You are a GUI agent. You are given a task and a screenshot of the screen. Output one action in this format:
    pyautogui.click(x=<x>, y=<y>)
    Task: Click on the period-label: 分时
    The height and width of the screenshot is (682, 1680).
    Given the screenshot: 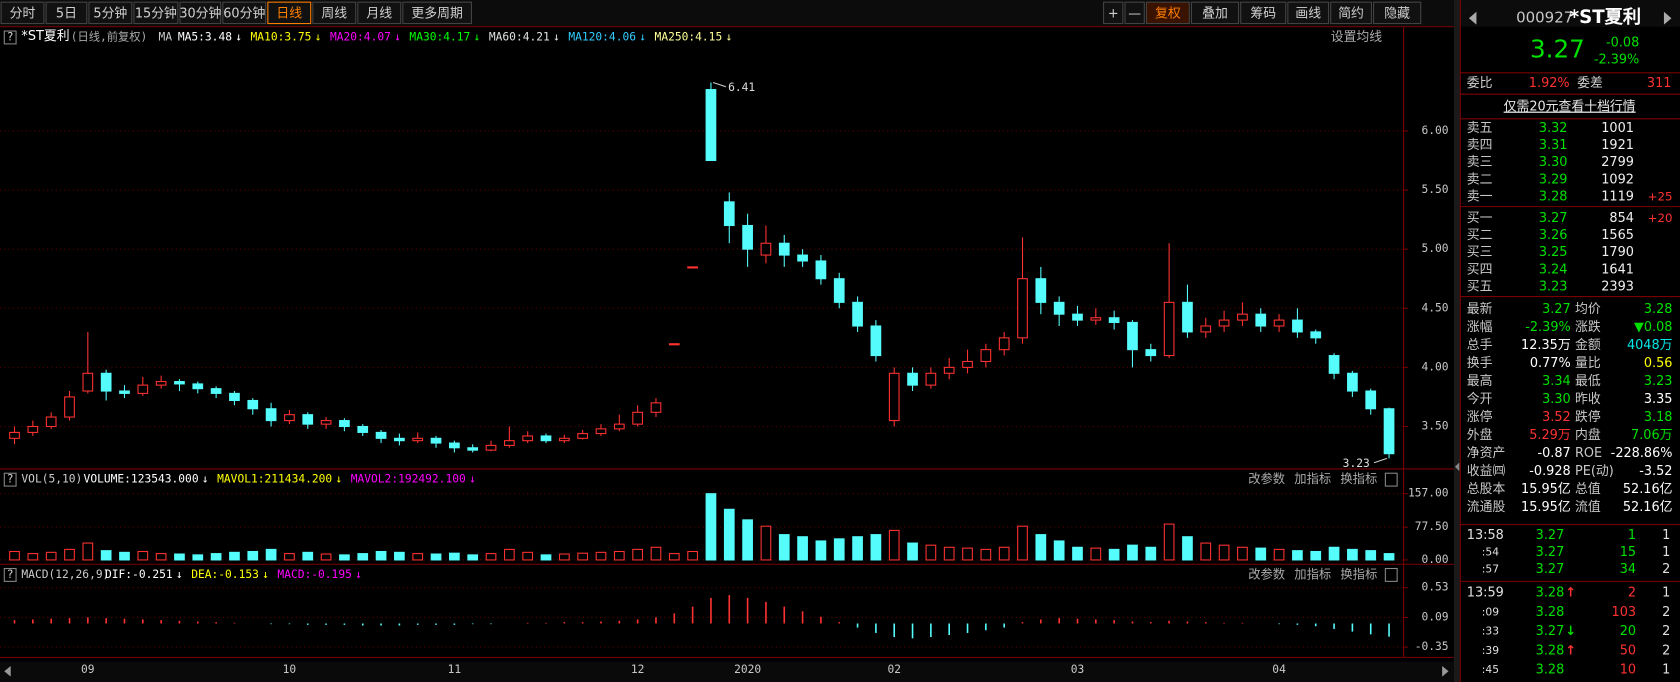 What is the action you would take?
    pyautogui.click(x=23, y=13)
    